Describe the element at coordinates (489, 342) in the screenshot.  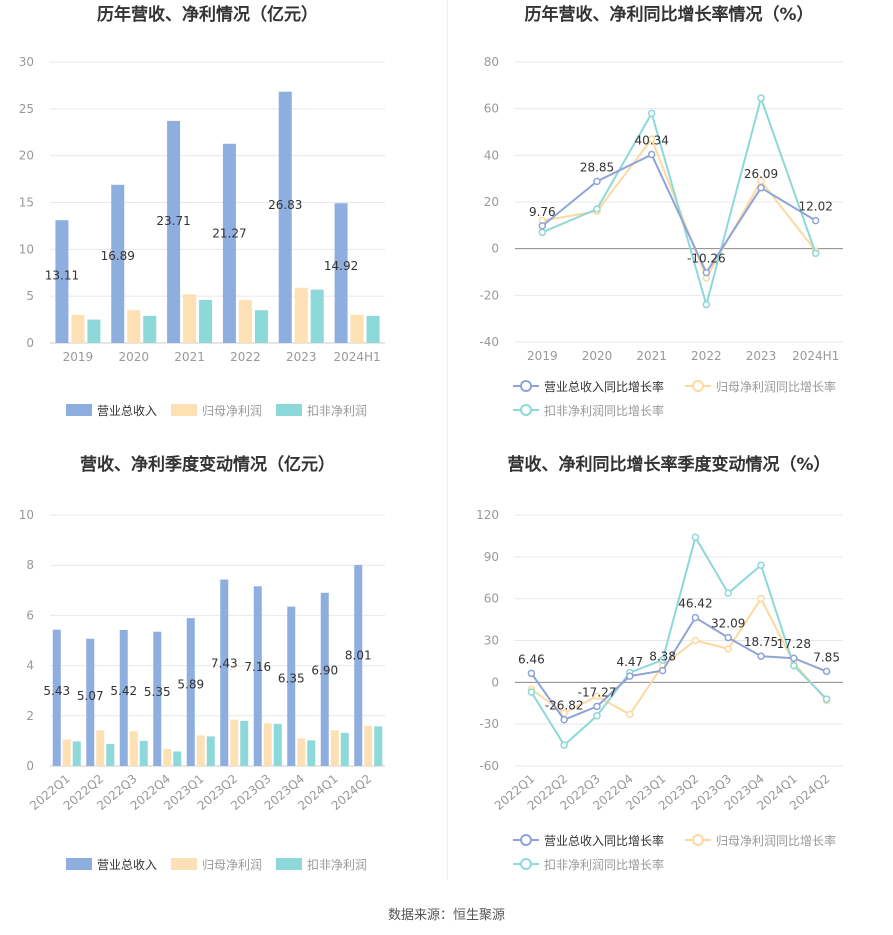
I see `y-tick-label: -40` at that location.